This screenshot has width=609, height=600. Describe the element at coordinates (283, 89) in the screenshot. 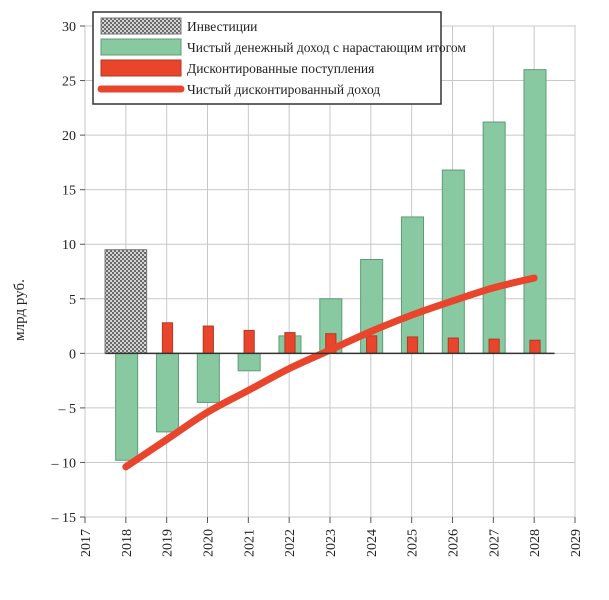

I see `legend-label: Чистый дисконтированный доход` at that location.